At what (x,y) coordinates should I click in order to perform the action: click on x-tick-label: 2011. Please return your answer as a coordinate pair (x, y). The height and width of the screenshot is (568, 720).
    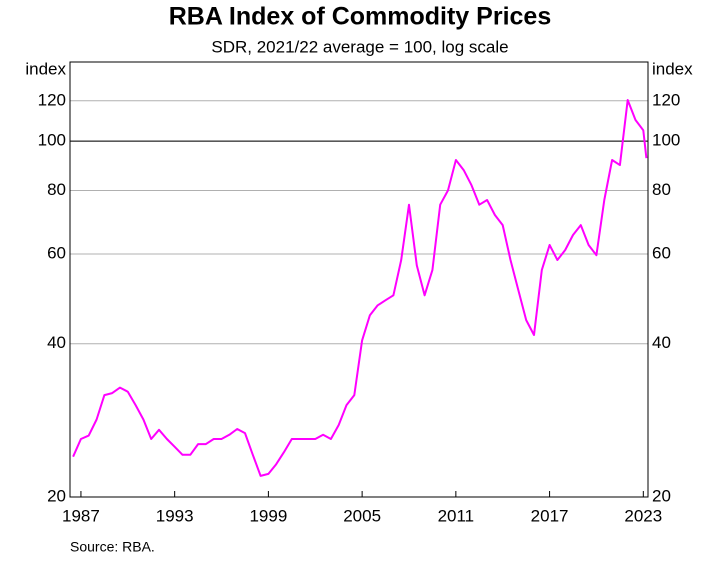
    Looking at the image, I should click on (456, 515).